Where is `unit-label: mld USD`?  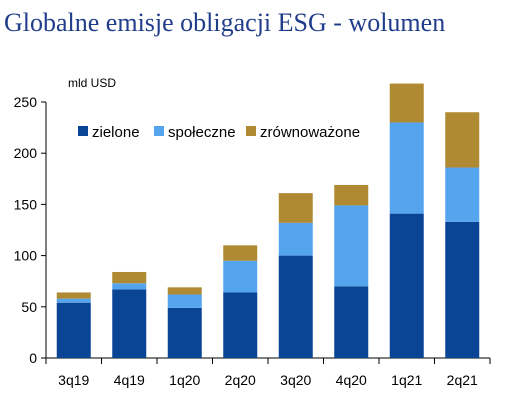 unit-label: mld USD is located at coordinates (92, 83).